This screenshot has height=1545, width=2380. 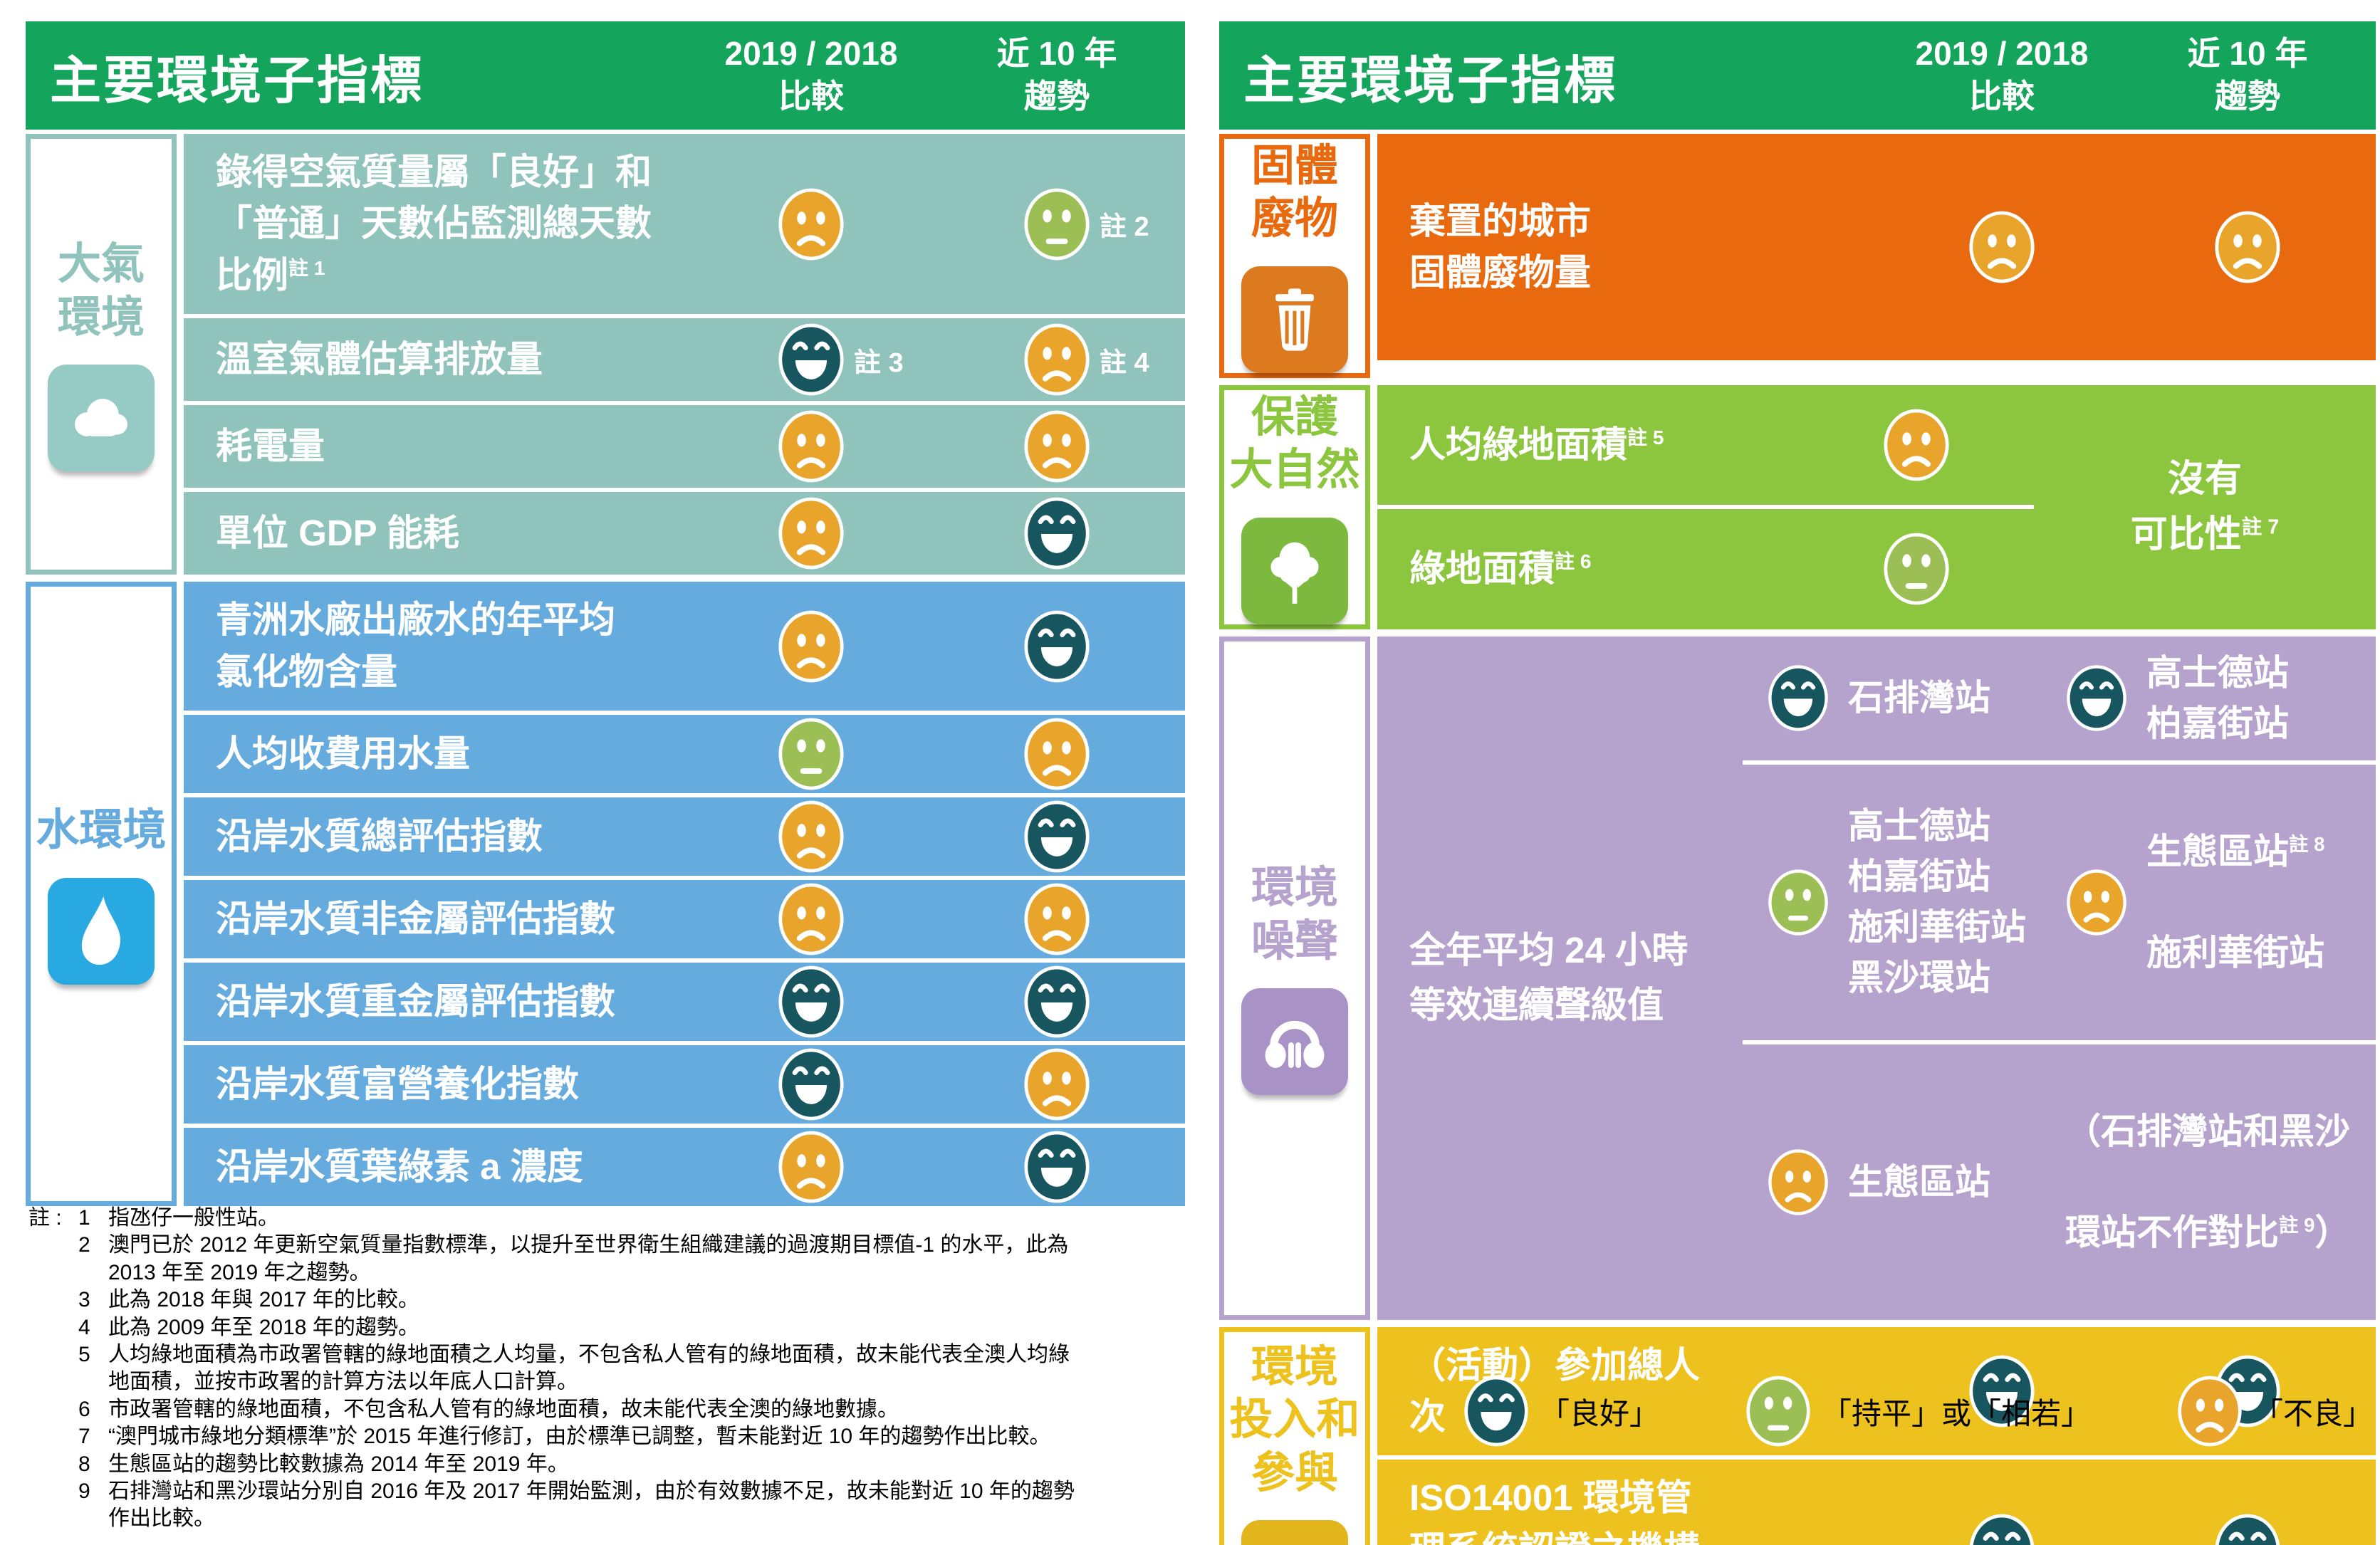 I want to click on section-nature: 保護 大自然 人均綠地面積註 5 綠地面積註 6 沒有, so click(x=1797, y=506).